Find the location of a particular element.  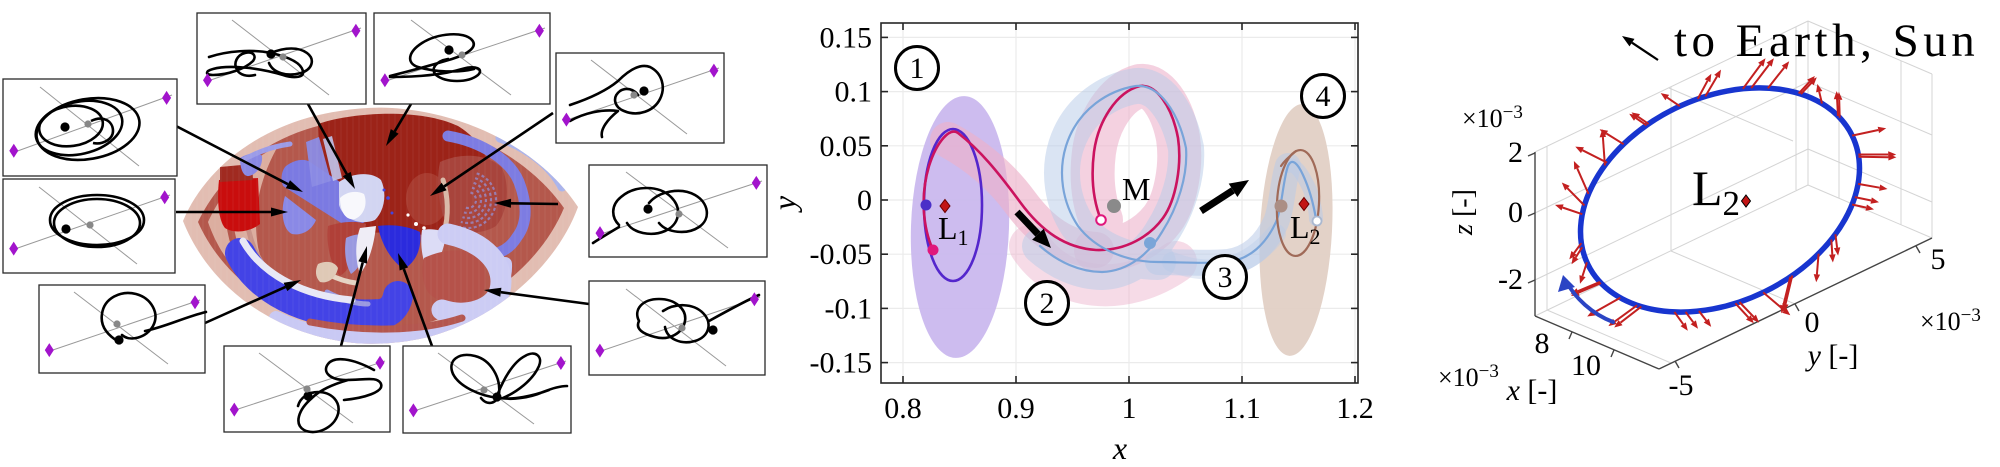

svg-text: x [-] is located at coordinates (1532, 390).